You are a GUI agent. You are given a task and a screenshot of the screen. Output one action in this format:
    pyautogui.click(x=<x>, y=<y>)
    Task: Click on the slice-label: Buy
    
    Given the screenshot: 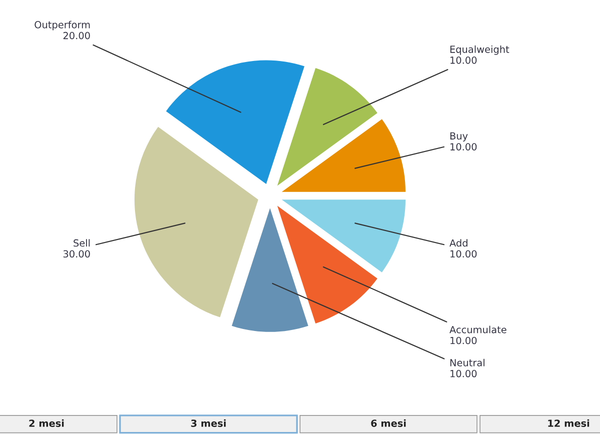 What is the action you would take?
    pyautogui.click(x=459, y=137)
    